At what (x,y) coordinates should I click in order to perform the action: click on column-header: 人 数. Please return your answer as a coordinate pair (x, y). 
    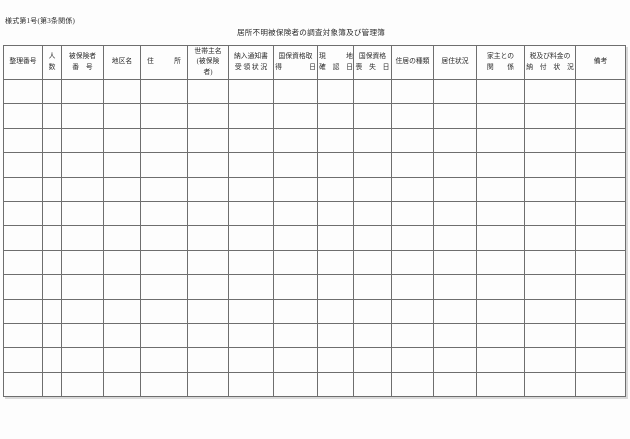
    Looking at the image, I should click on (52, 62).